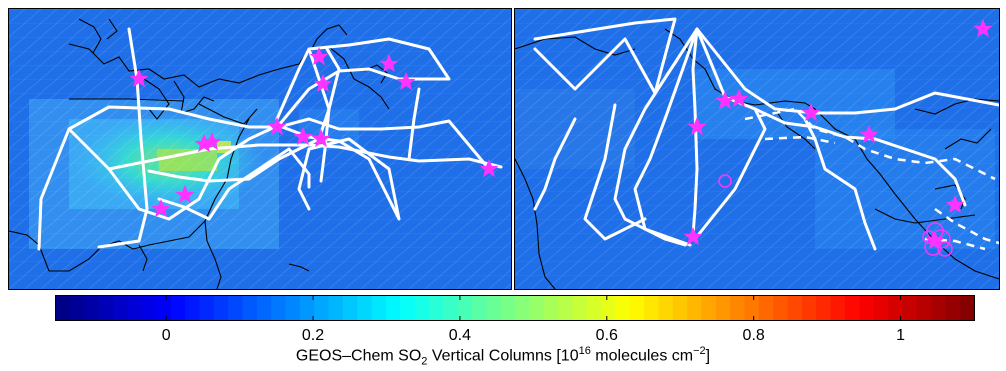  I want to click on colorbar-tick-label: 0.8, so click(753, 335).